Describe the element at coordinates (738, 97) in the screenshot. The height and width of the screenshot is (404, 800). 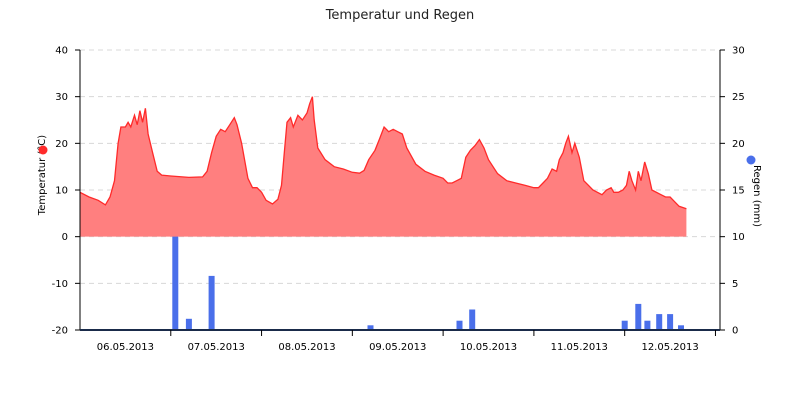
I see `right-tick-label: 25` at that location.